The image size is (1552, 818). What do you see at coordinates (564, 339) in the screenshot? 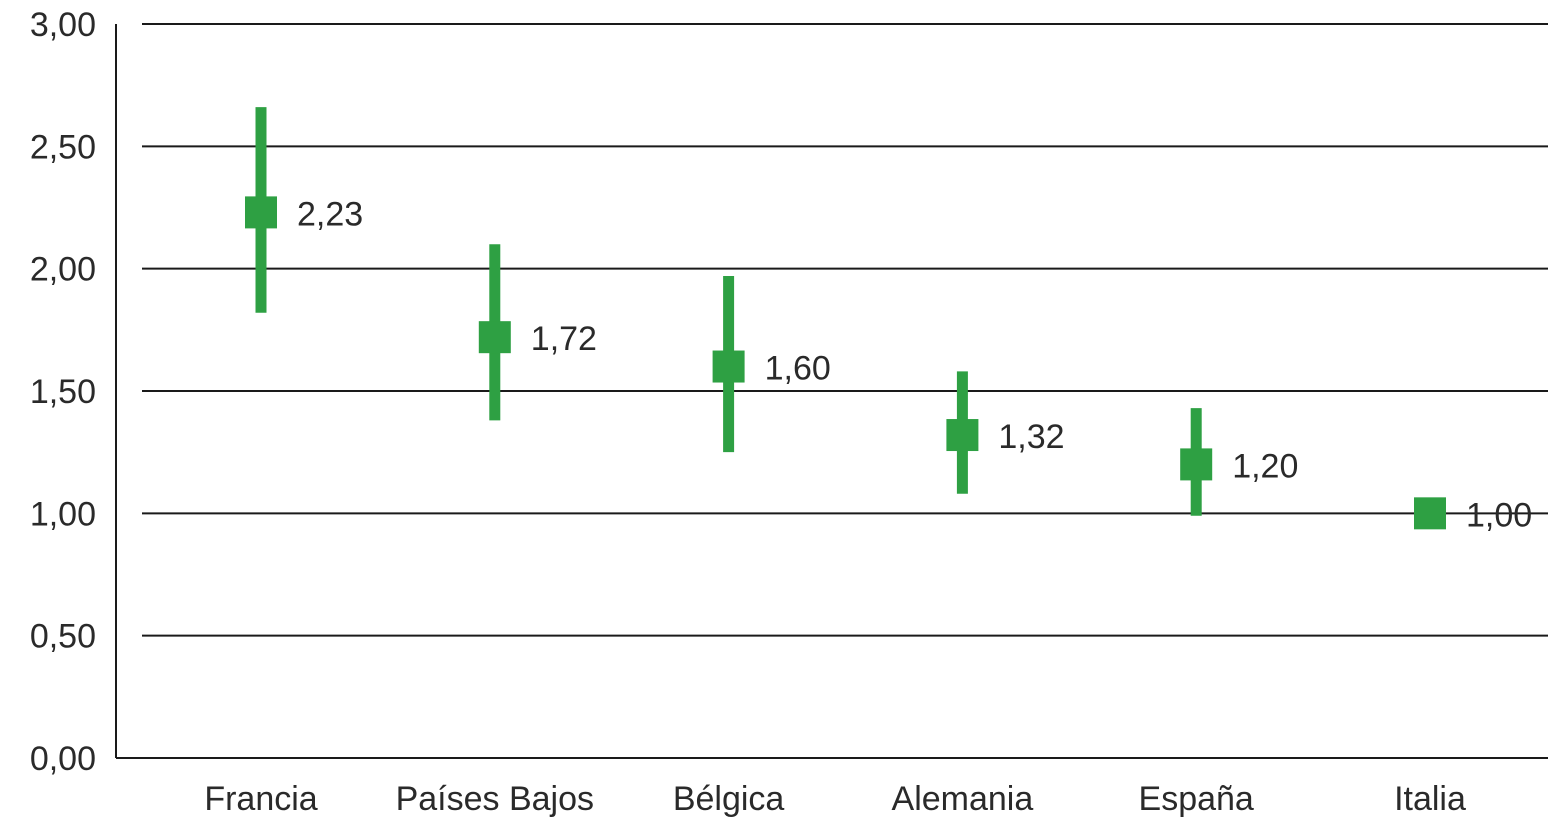
I see `value-label: 1,72` at bounding box center [564, 339].